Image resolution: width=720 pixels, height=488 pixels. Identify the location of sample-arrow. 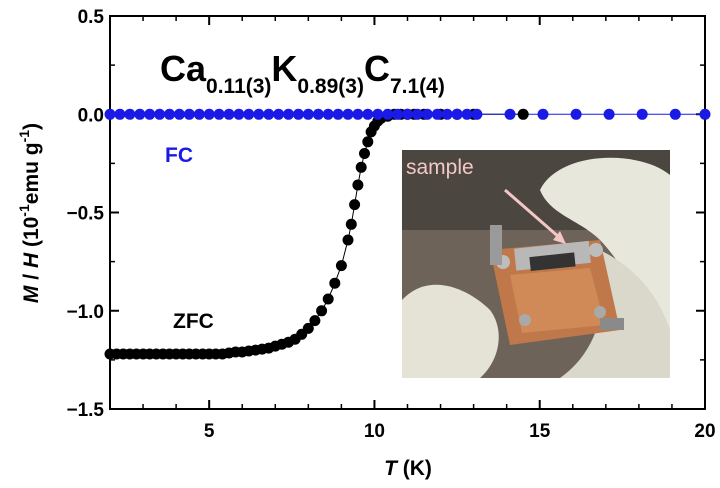
(532, 214).